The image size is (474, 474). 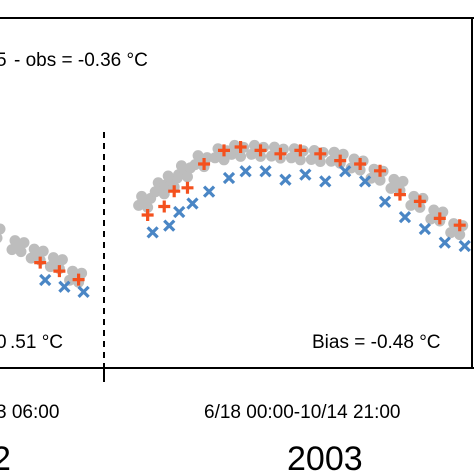 What do you see at coordinates (5, 457) in the screenshot?
I see `left-year-label: 2` at bounding box center [5, 457].